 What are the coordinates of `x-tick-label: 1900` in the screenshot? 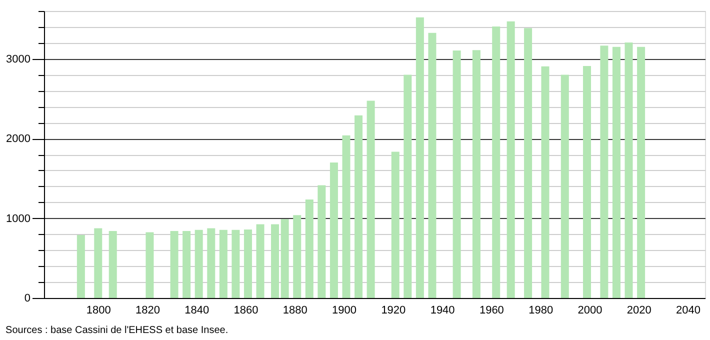 It's located at (344, 310).